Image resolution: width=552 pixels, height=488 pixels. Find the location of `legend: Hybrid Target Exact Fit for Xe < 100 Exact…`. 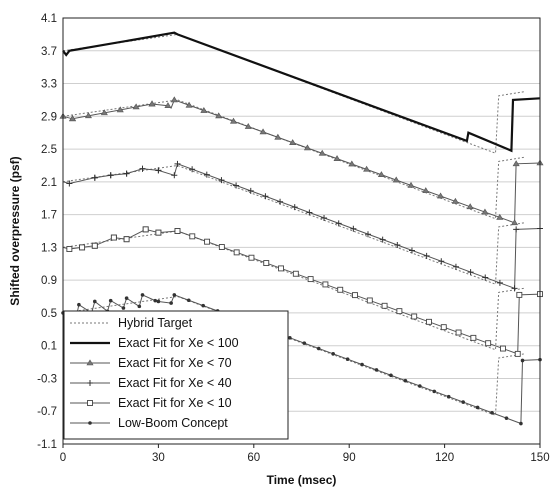

legend: Hybrid Target Exact Fit for Xe < 100 Exact… is located at coordinates (176, 375).